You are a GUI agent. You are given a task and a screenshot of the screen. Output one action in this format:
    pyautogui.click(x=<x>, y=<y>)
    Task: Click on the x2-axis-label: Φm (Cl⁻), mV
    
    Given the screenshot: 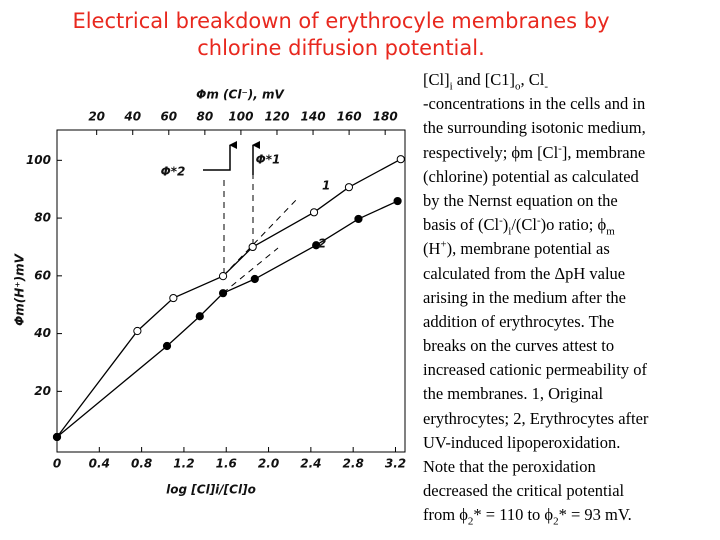 What is the action you would take?
    pyautogui.click(x=240, y=95)
    